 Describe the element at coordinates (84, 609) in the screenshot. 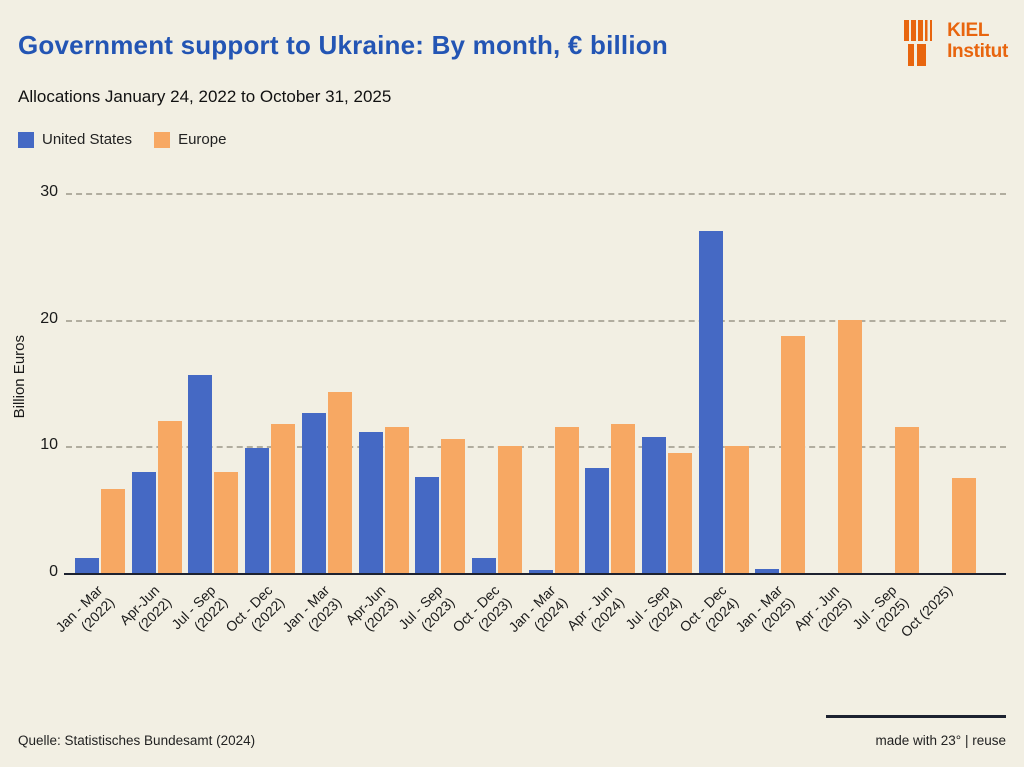

I see `x-tick-label-0: Jan - Mar (2022)` at that location.